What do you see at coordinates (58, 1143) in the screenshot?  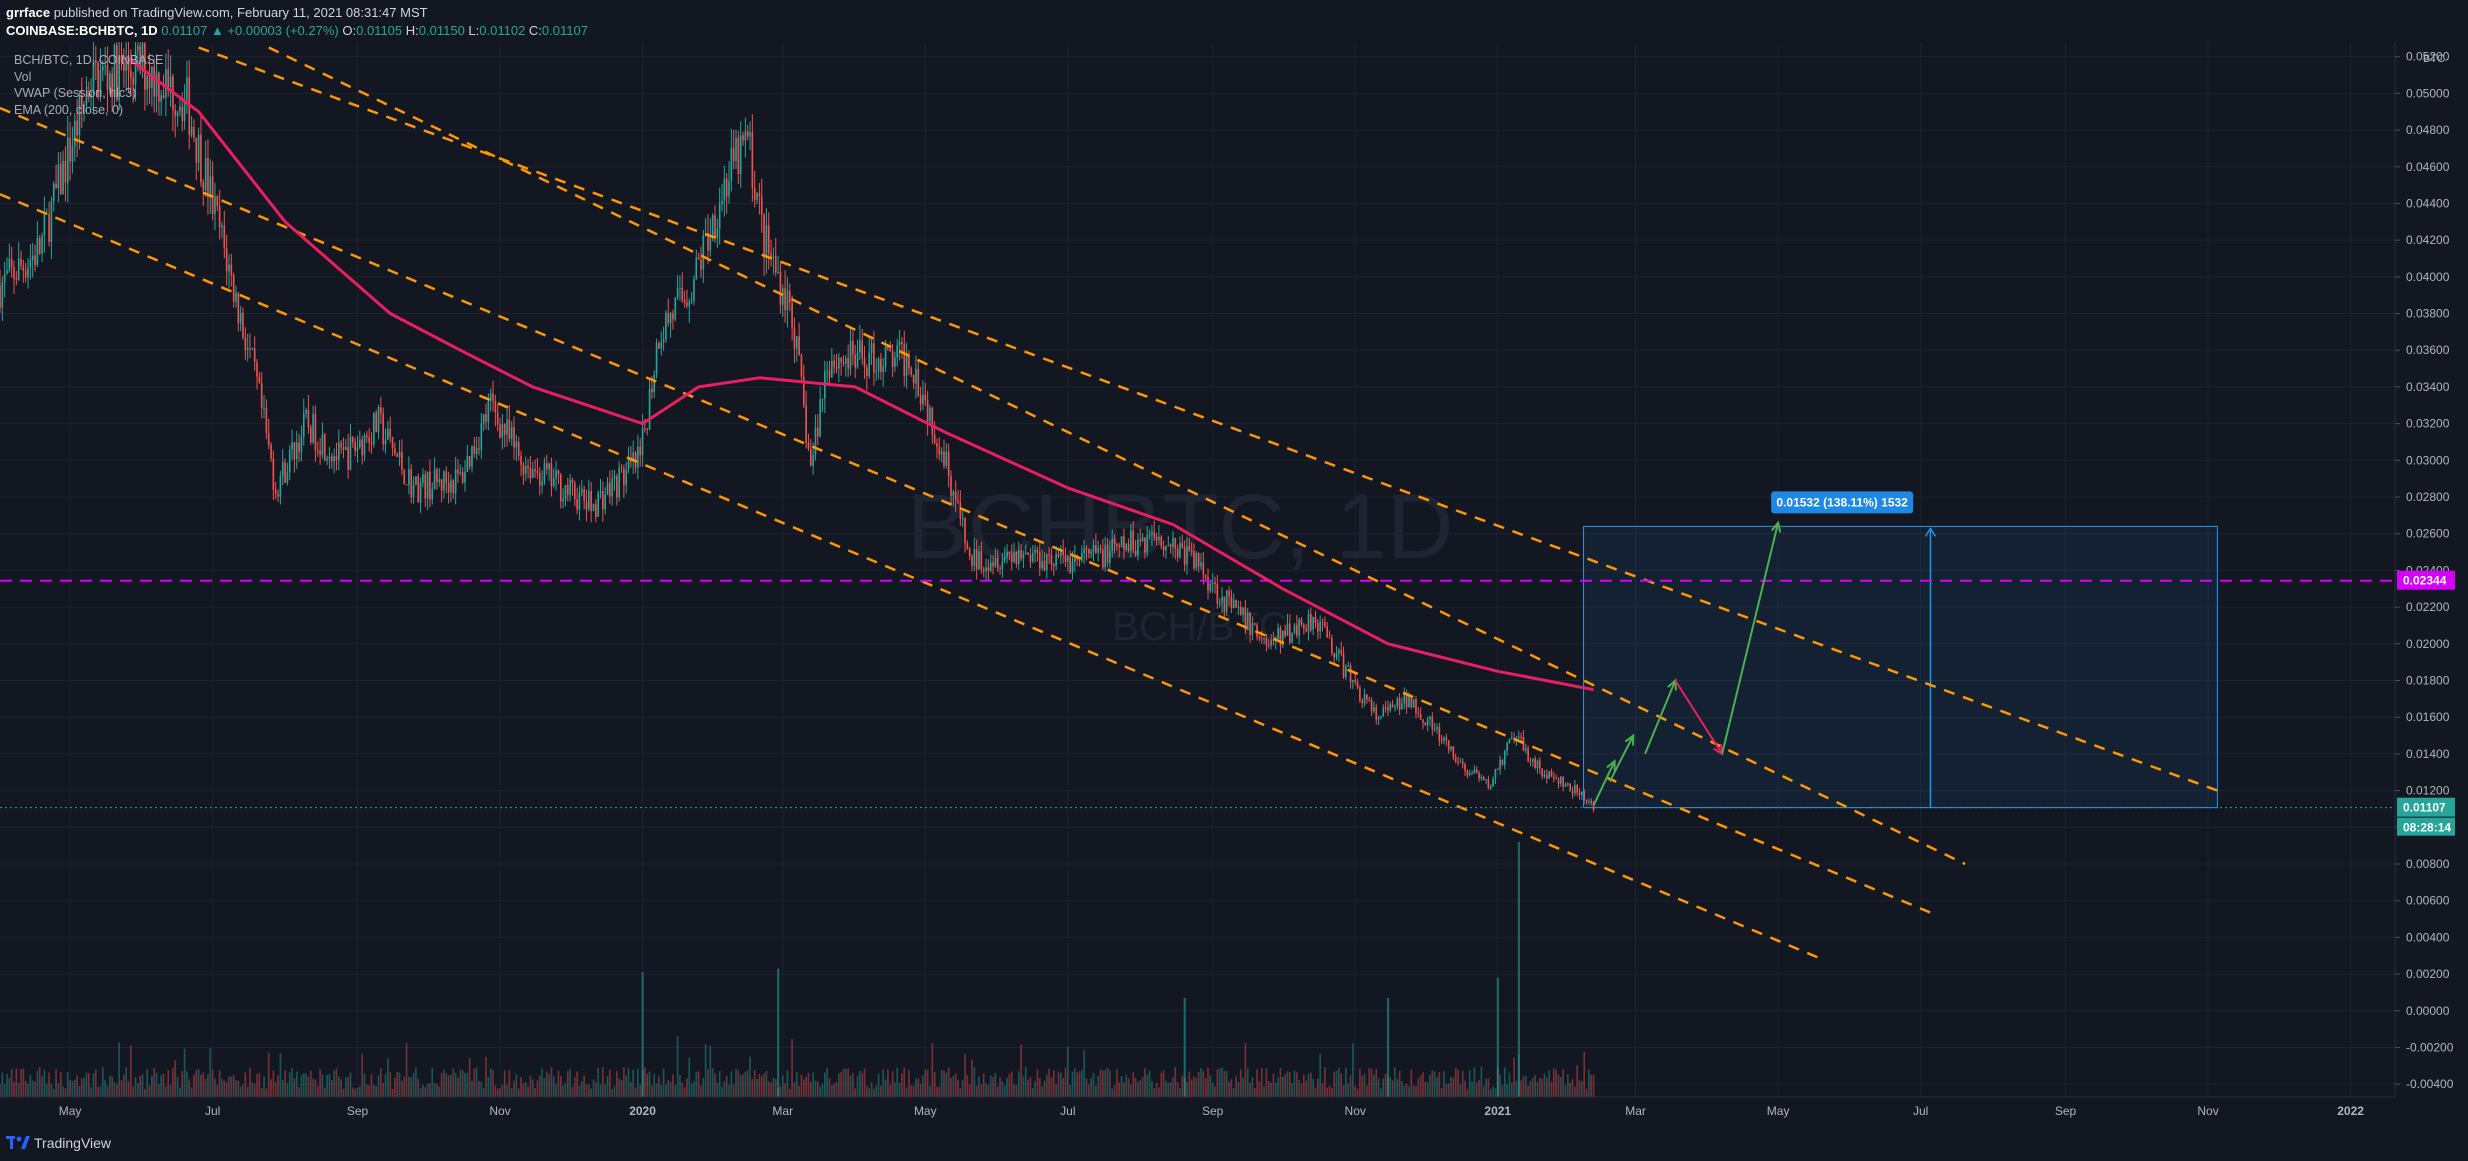 I see `tradingview-brand: TradingView` at bounding box center [58, 1143].